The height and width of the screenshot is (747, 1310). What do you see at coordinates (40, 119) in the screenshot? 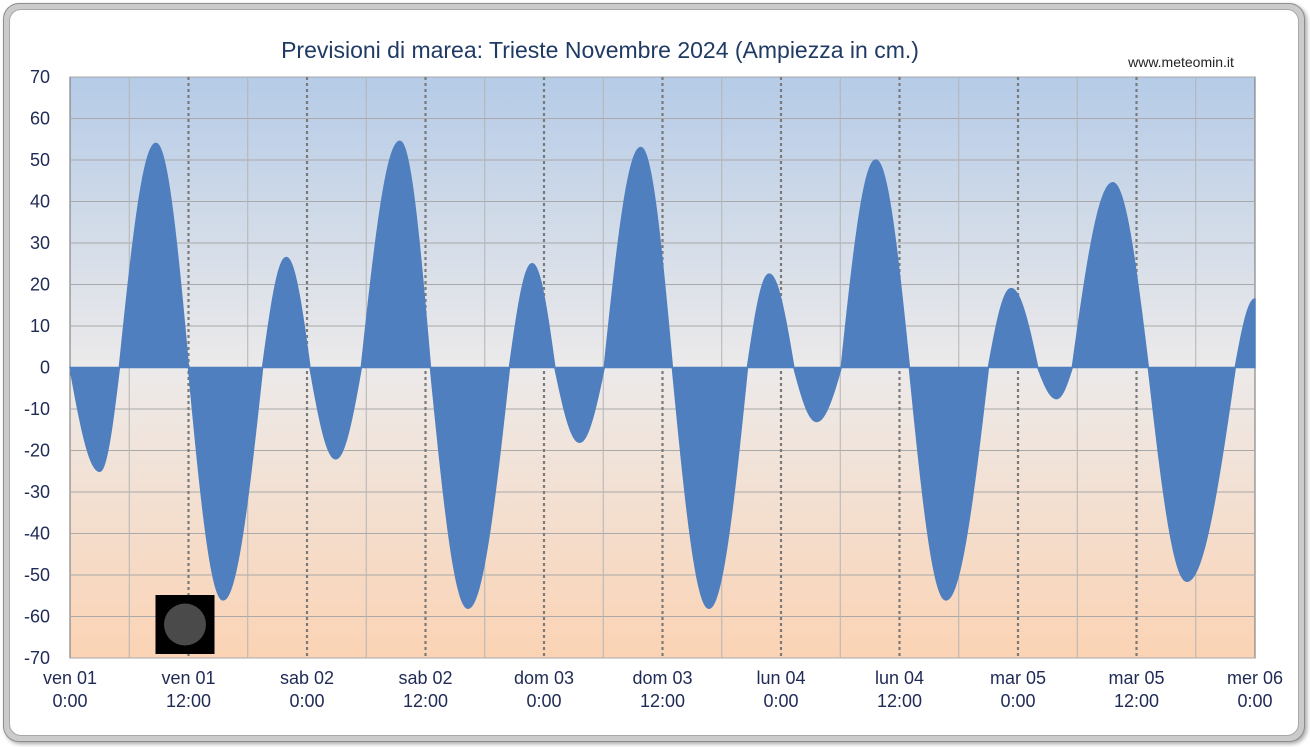
I see `y-tick-label: 60` at bounding box center [40, 119].